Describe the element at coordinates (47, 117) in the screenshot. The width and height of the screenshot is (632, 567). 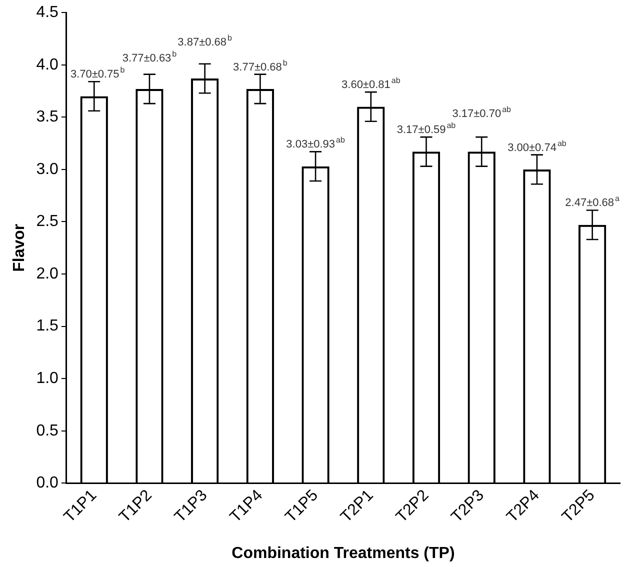
I see `y-tick-label: 3.5` at that location.